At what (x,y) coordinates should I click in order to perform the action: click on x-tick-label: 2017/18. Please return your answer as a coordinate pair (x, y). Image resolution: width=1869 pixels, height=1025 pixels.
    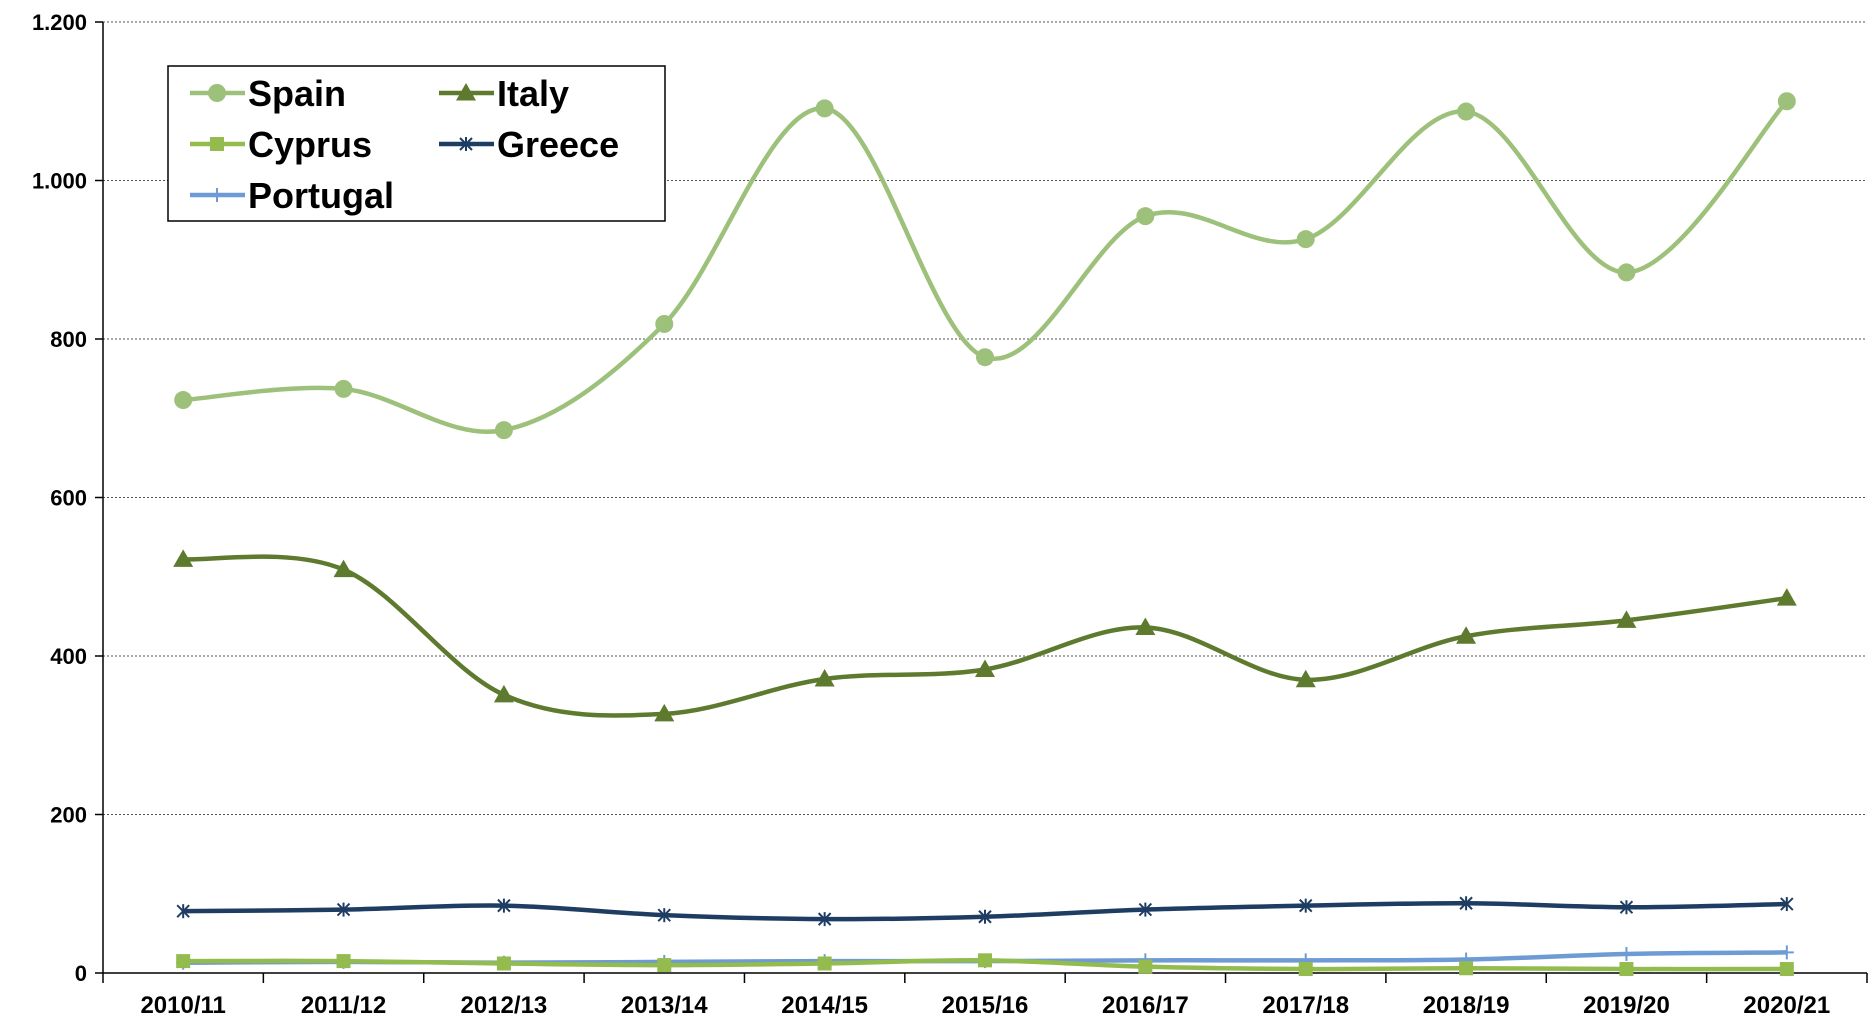
    Looking at the image, I should click on (1305, 1005).